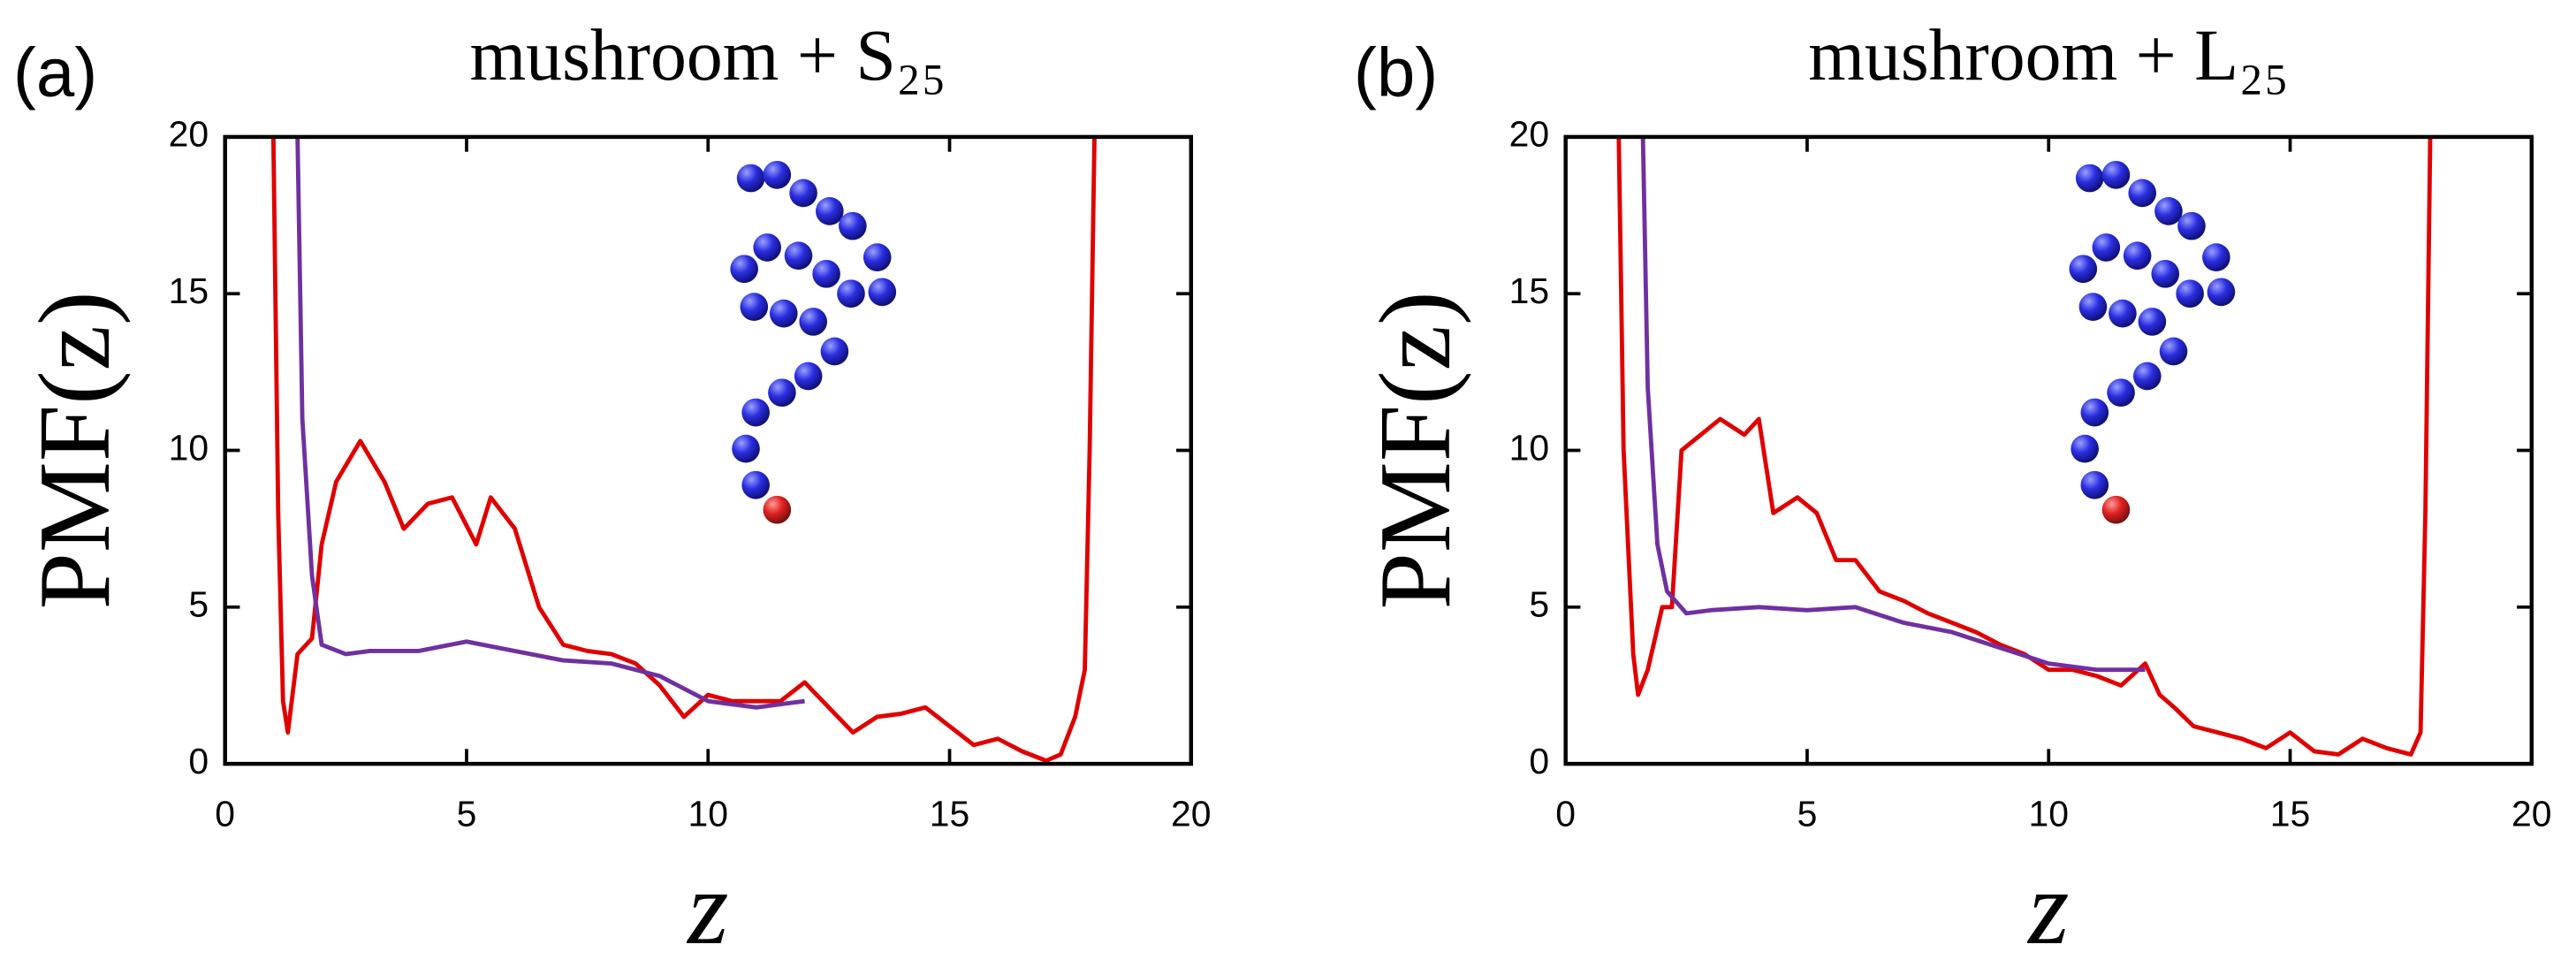 The height and width of the screenshot is (975, 2576). What do you see at coordinates (1396, 71) in the screenshot?
I see `panel-label: (b)` at bounding box center [1396, 71].